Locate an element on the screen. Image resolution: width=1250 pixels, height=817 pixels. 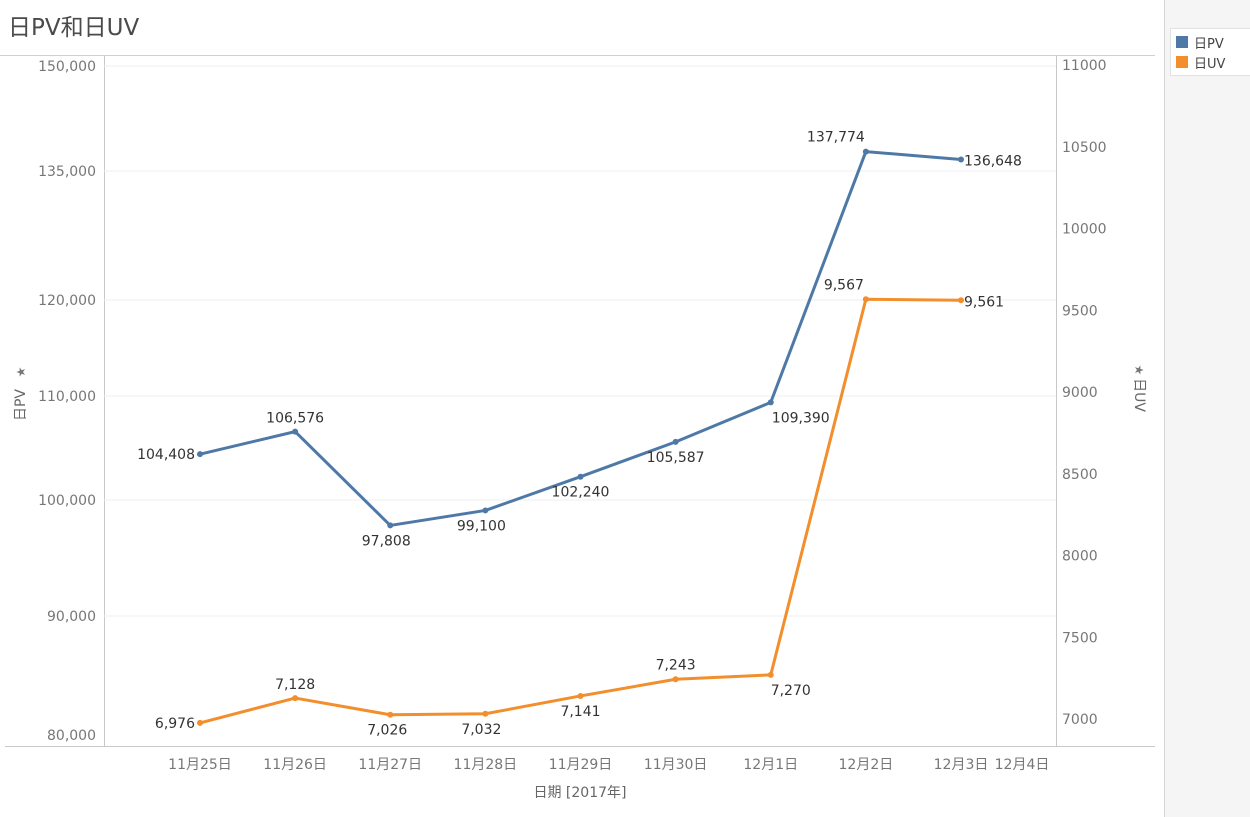
x-tick-label: 11月30日 is located at coordinates (676, 765).